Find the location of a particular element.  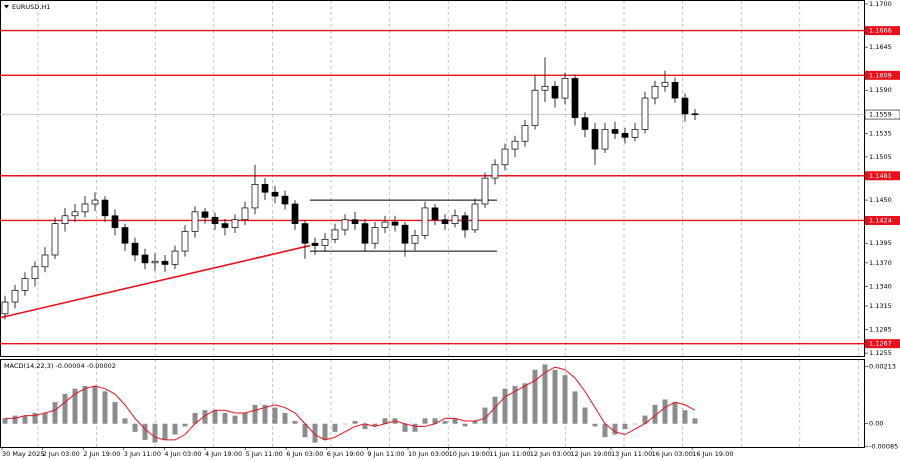

macd-y-tick-label: -0.00085 is located at coordinates (883, 447).